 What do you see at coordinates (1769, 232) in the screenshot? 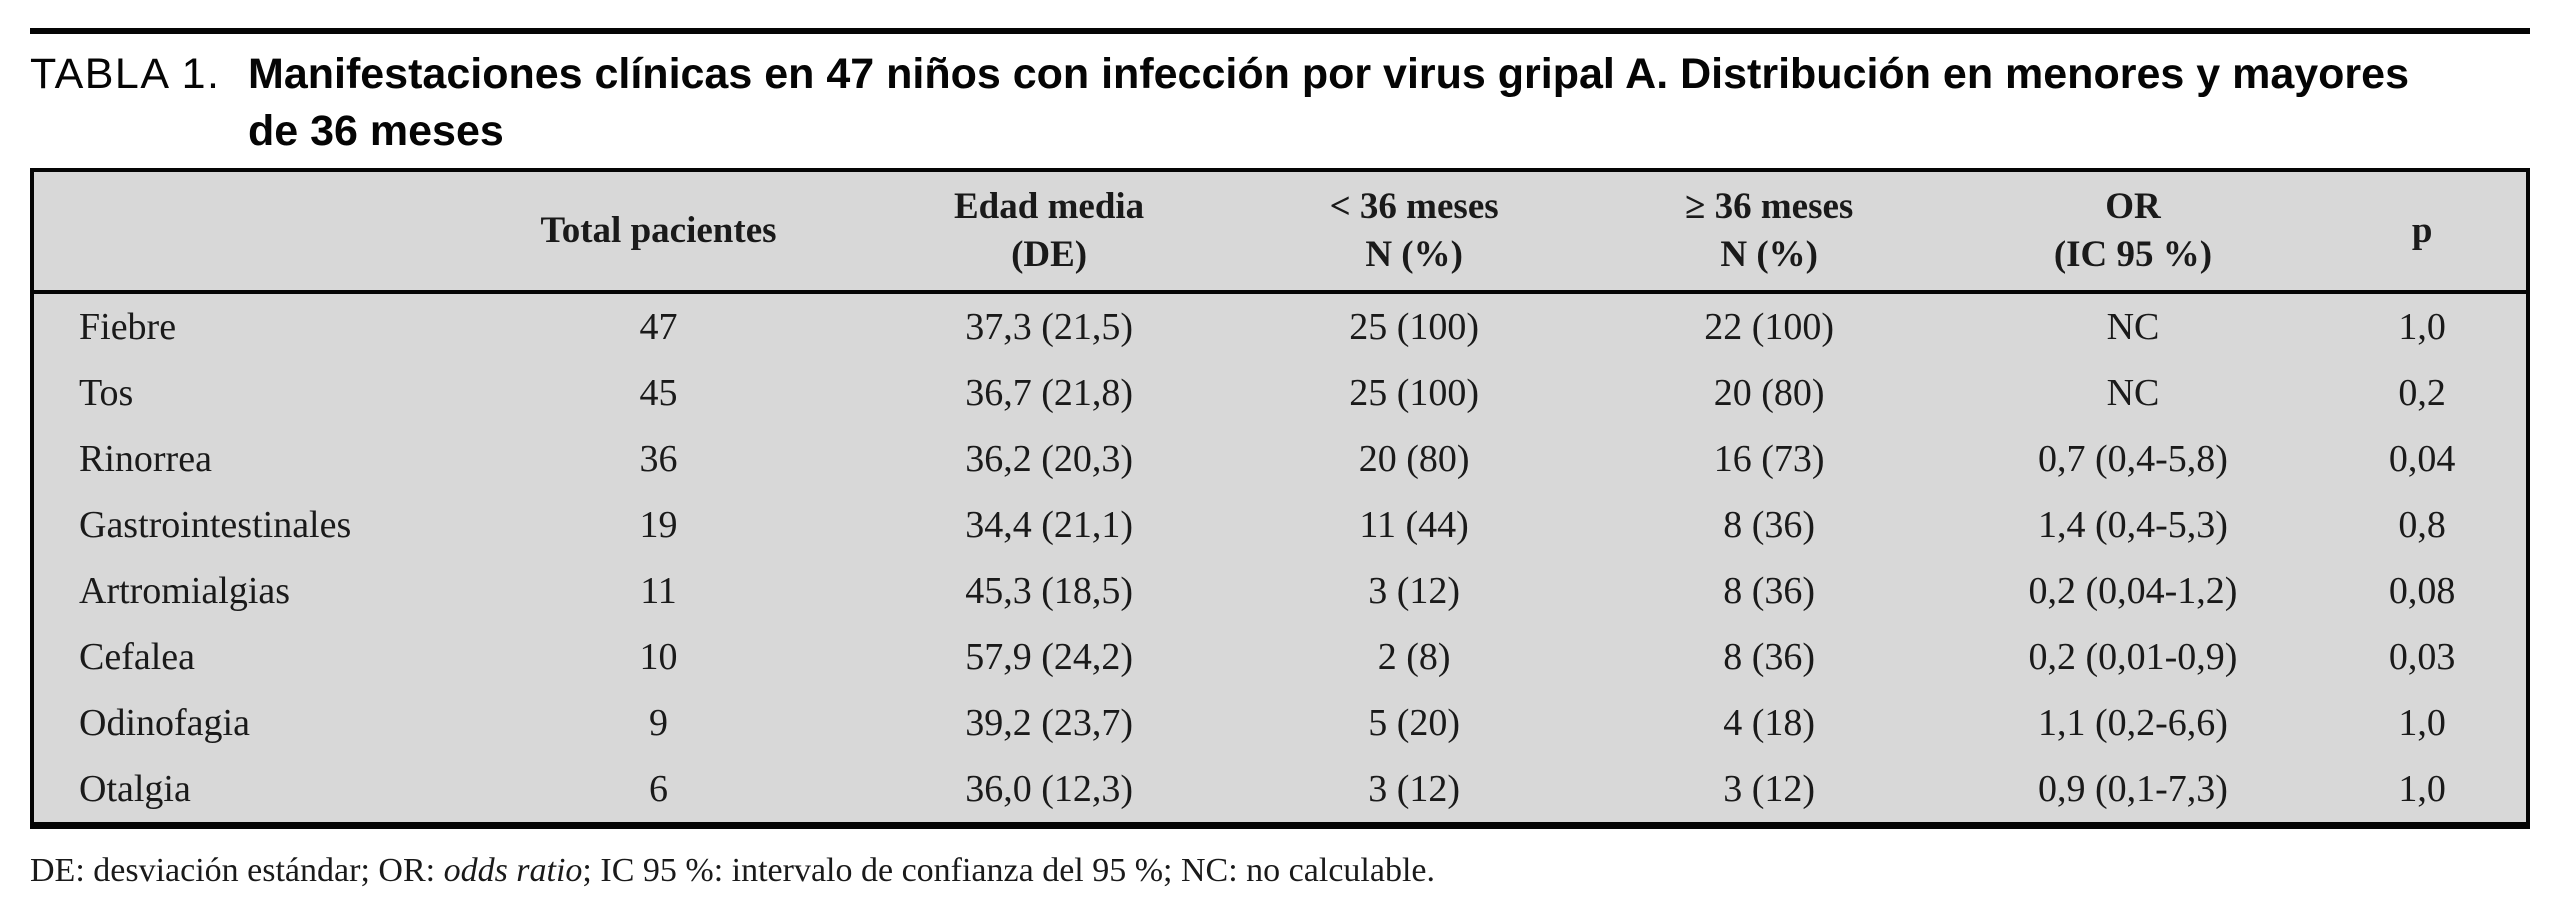
I see `column-header-mayor-36-meses: ≥ 36 meses N (%)` at bounding box center [1769, 232].